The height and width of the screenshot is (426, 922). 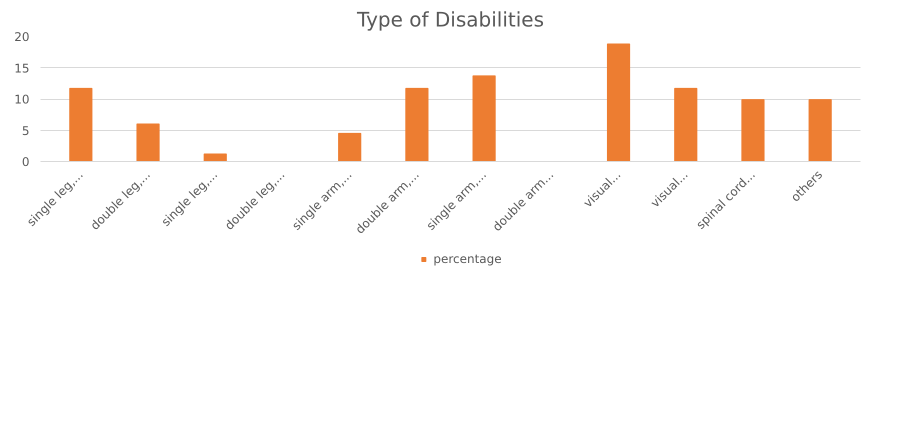 What do you see at coordinates (450, 20) in the screenshot?
I see `chart-title: Type of Disabilities` at bounding box center [450, 20].